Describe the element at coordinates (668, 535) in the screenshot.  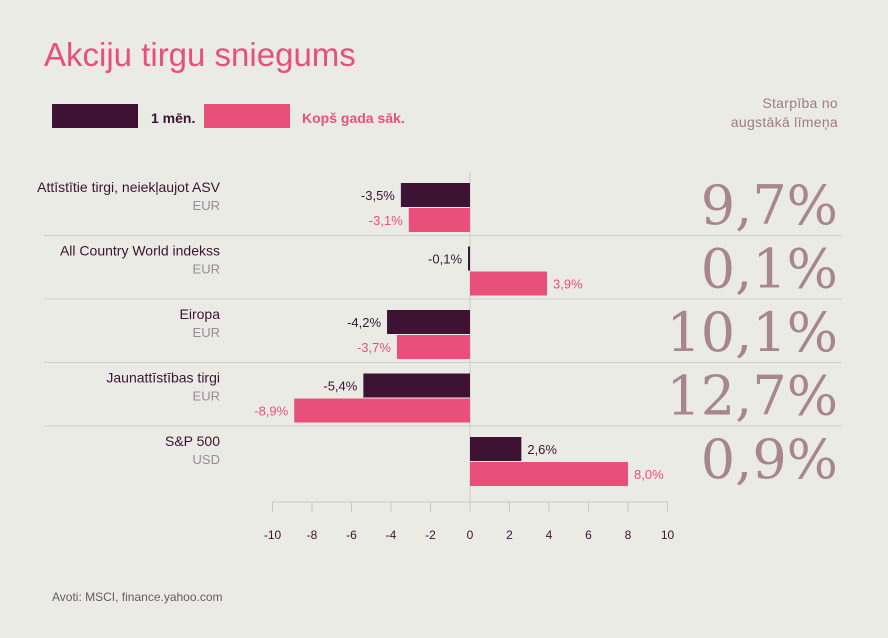
I see `x-tick-label: 10` at that location.